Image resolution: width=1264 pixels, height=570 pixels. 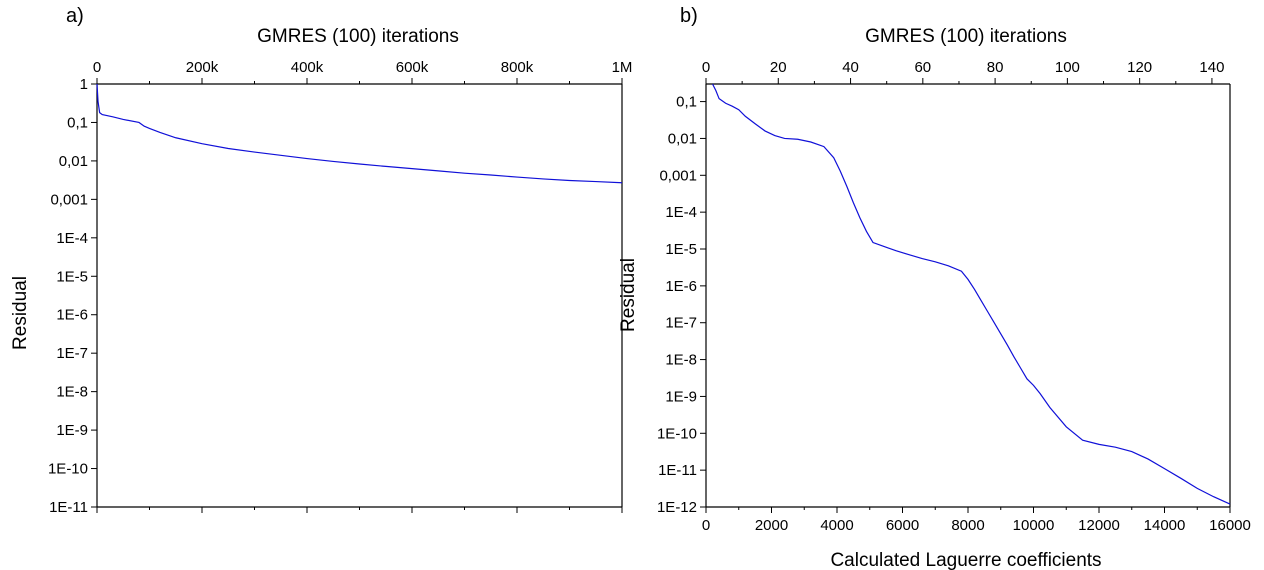 What do you see at coordinates (202, 67) in the screenshot?
I see `top-tick-label: 200k` at bounding box center [202, 67].